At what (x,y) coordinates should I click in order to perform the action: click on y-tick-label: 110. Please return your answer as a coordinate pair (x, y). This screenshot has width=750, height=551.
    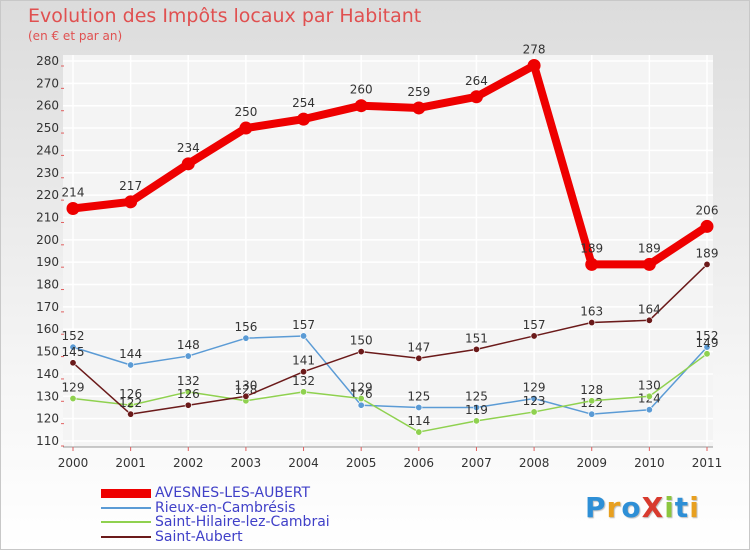
    Looking at the image, I should click on (47, 441).